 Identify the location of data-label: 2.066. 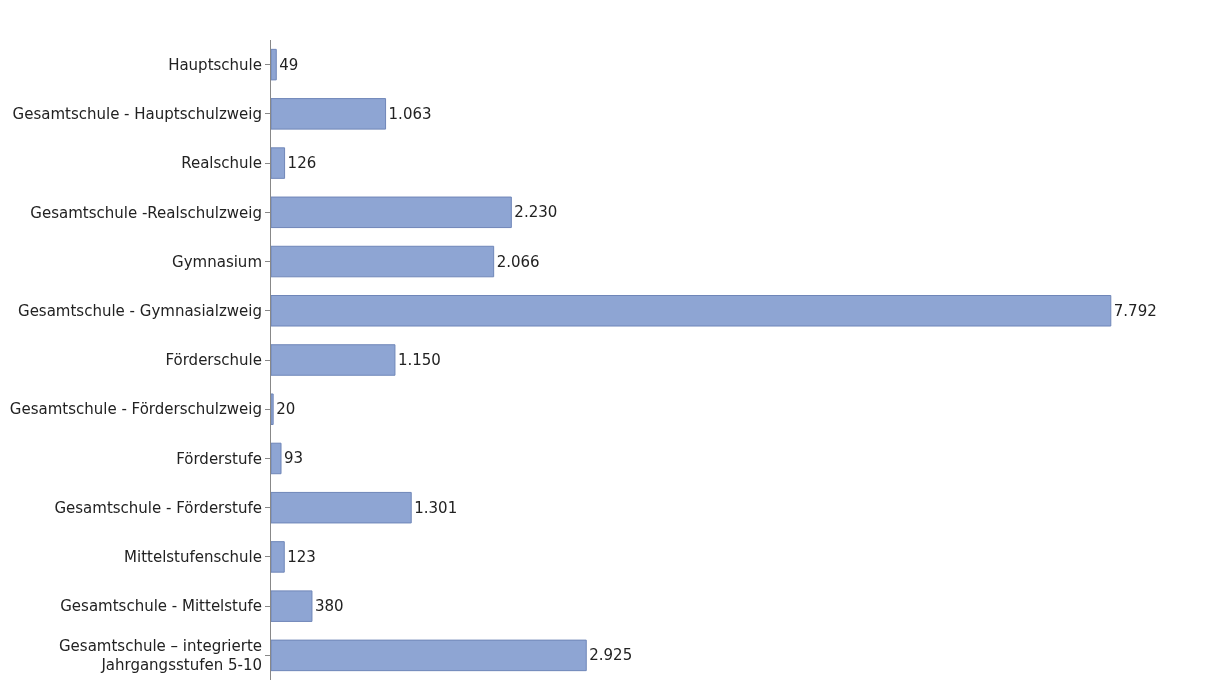
(518, 261).